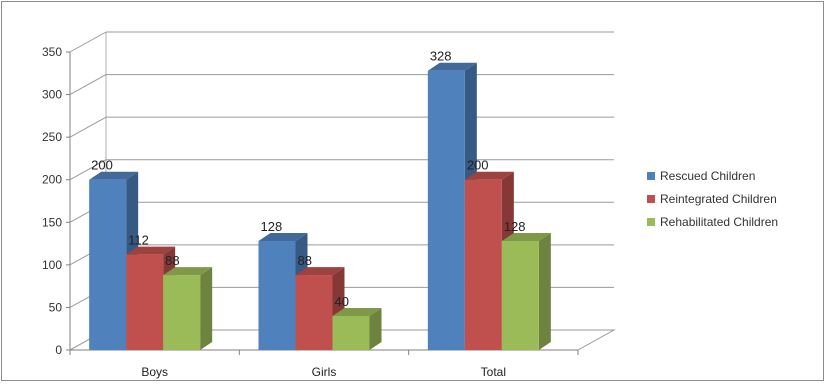 The height and width of the screenshot is (384, 827). What do you see at coordinates (52, 52) in the screenshot?
I see `y-tick-label: 350` at bounding box center [52, 52].